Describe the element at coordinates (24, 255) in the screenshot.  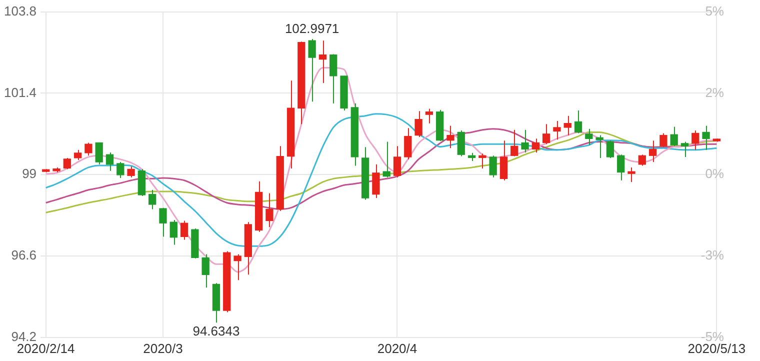
I see `y-tick-label: 96.6` at that location.